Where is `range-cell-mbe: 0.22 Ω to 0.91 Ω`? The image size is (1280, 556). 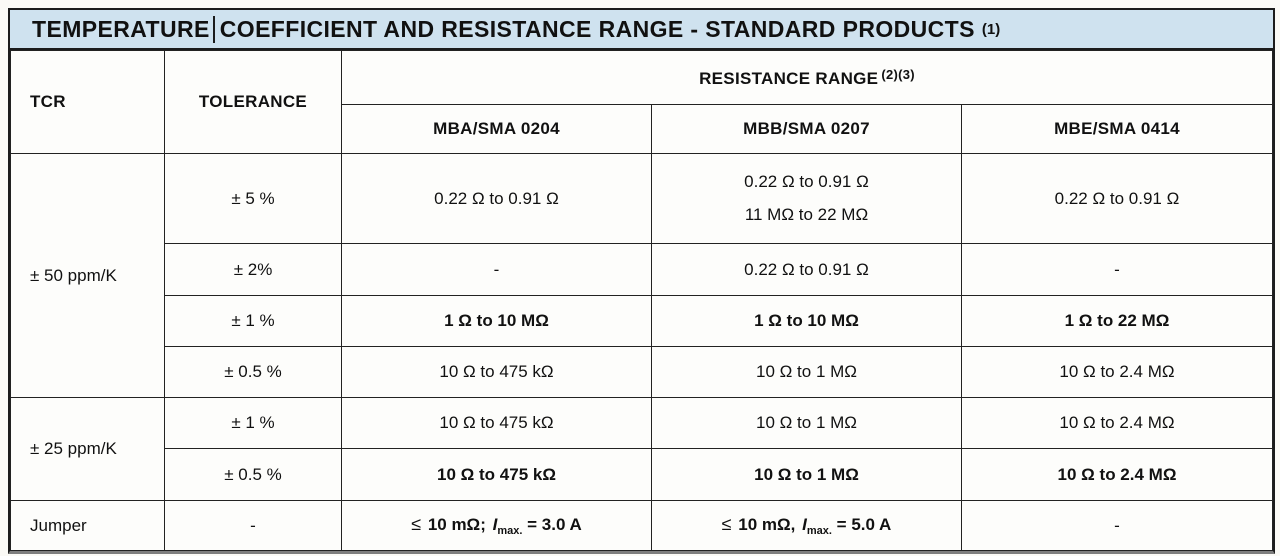
range-cell-mbe: 0.22 Ω to 0.91 Ω is located at coordinates (1117, 198).